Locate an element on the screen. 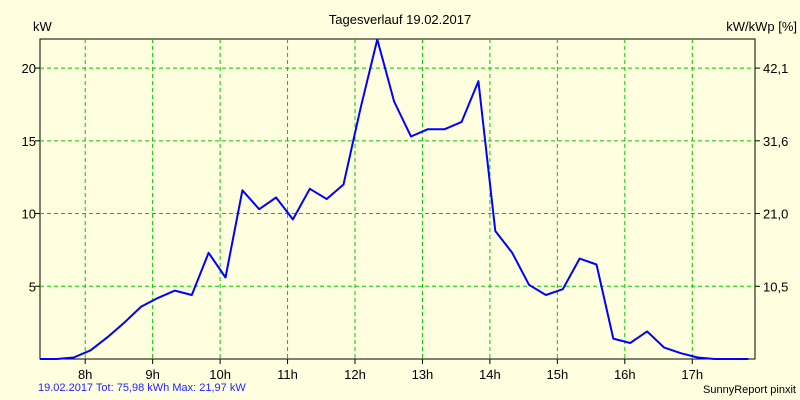  x-tick-label: 16h is located at coordinates (625, 374).